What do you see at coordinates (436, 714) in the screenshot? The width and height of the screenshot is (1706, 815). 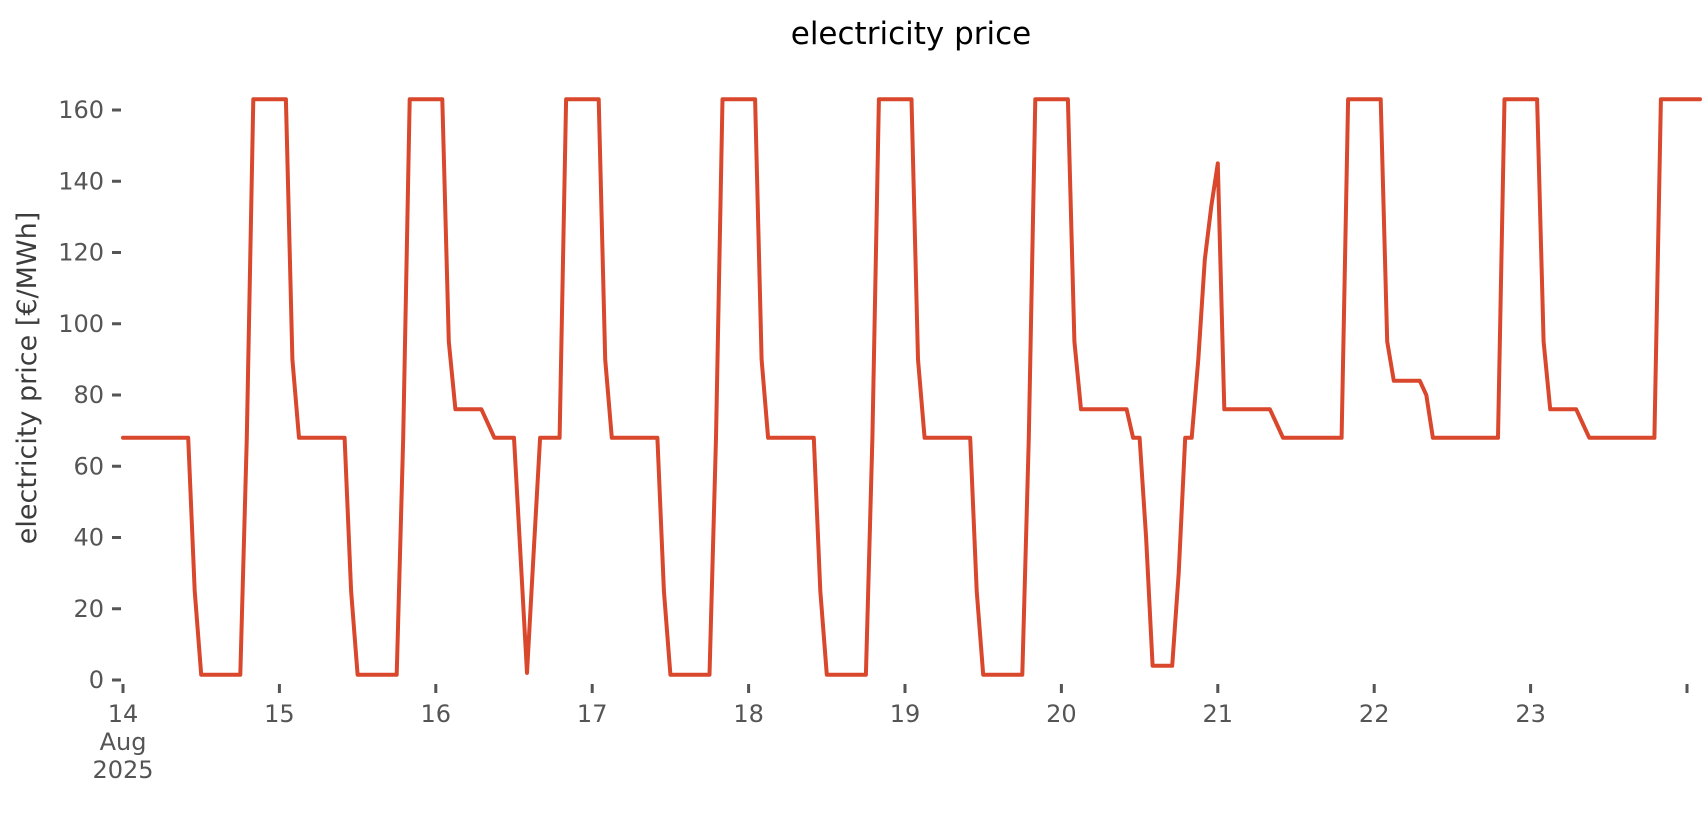 I see `x-tick-label: 16` at bounding box center [436, 714].